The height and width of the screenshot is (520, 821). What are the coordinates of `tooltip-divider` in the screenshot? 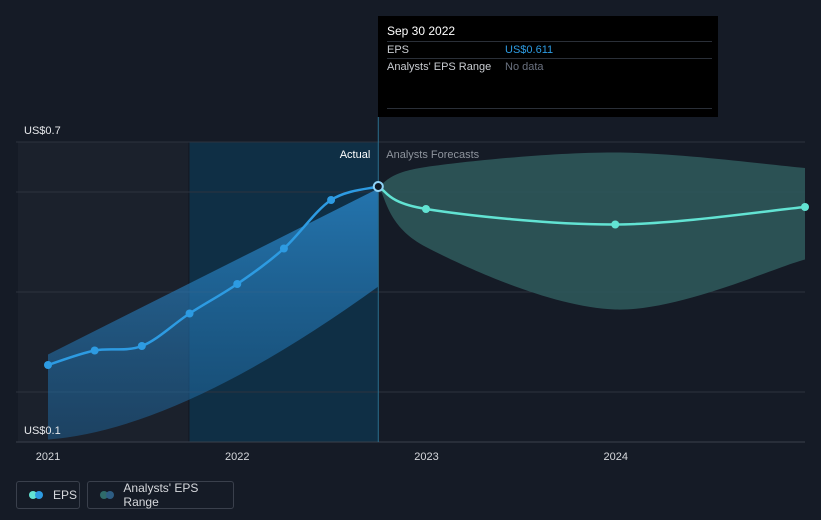 It's located at (549, 108).